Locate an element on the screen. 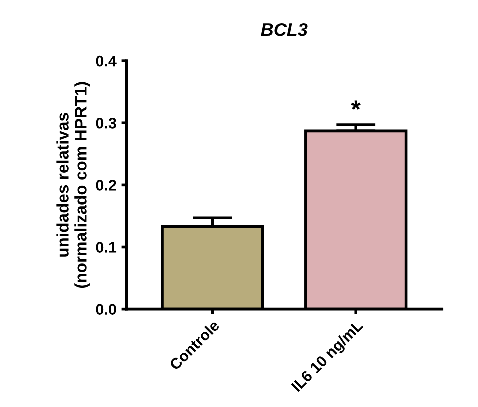 This screenshot has height=407, width=478. y-tick-label: 0.2 is located at coordinates (106, 185).